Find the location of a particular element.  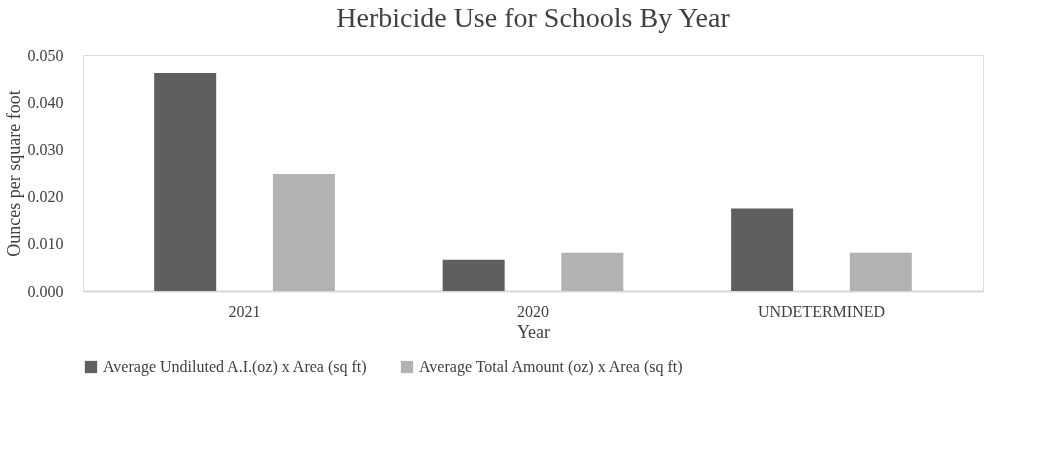

x-tick-label: 2021 is located at coordinates (244, 311).